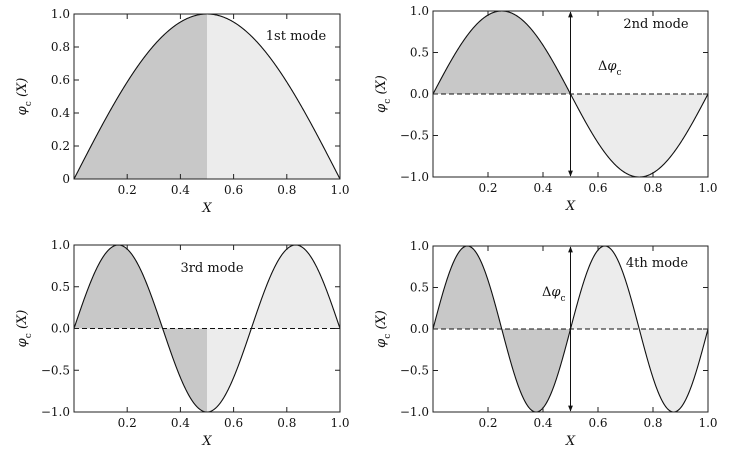 The height and width of the screenshot is (453, 744). Describe the element at coordinates (296, 36) in the screenshot. I see `mode-annotation: 1st mode` at that location.